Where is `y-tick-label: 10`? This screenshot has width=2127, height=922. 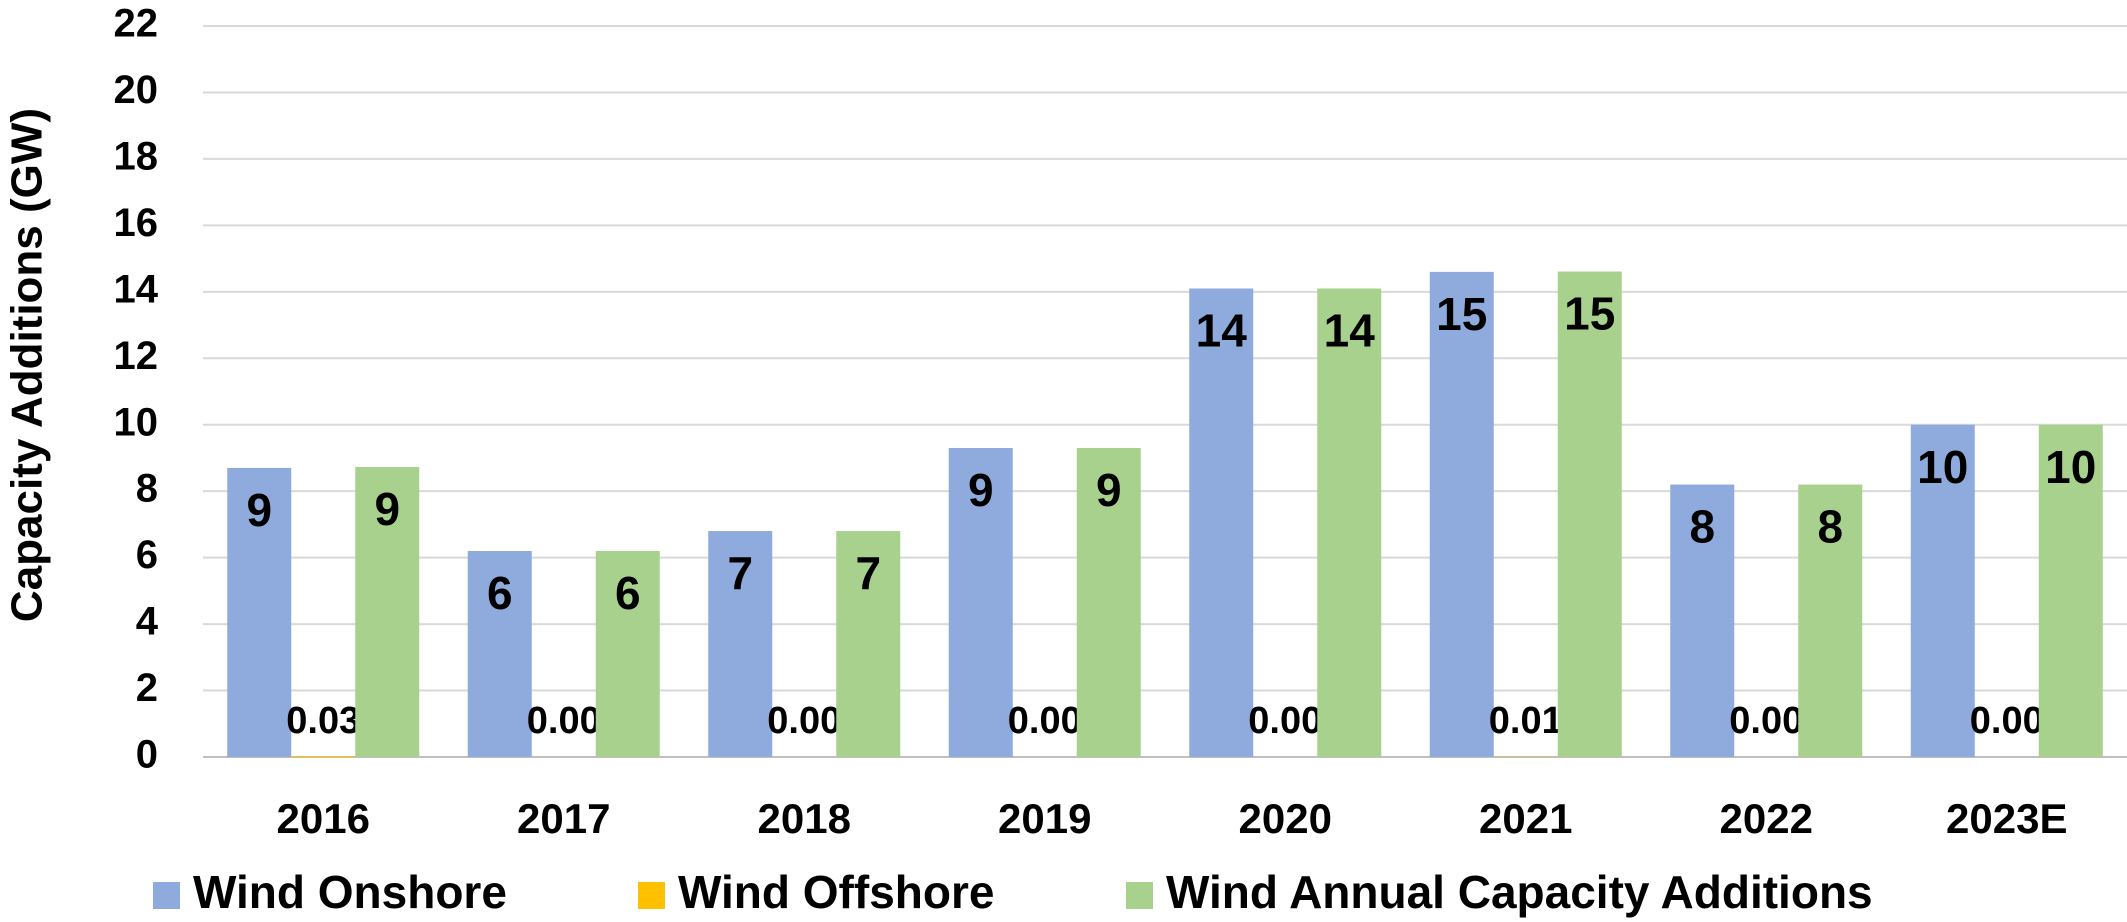
y-tick-label: 10 is located at coordinates (136, 422).